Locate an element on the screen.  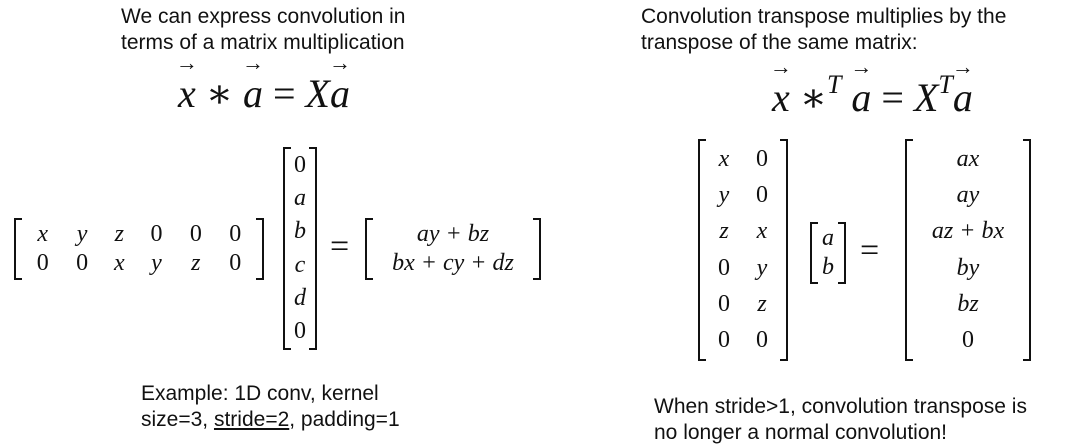
vector-a-cell: d is located at coordinates (300, 297).